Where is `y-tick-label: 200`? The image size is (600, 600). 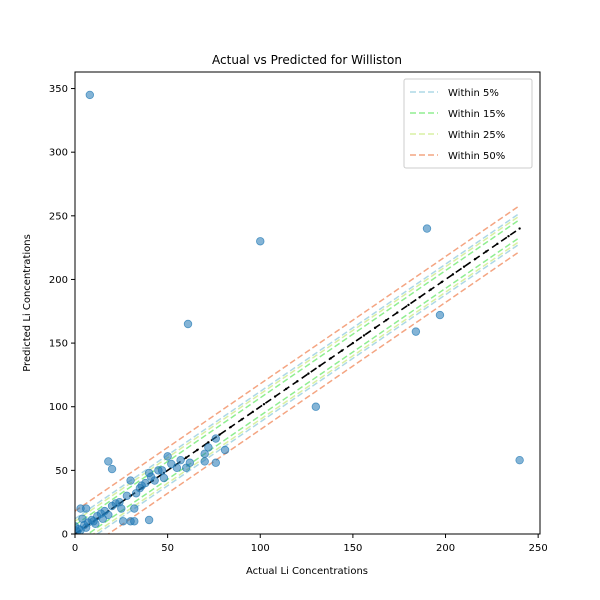
y-tick-label: 200 is located at coordinates (58, 280).